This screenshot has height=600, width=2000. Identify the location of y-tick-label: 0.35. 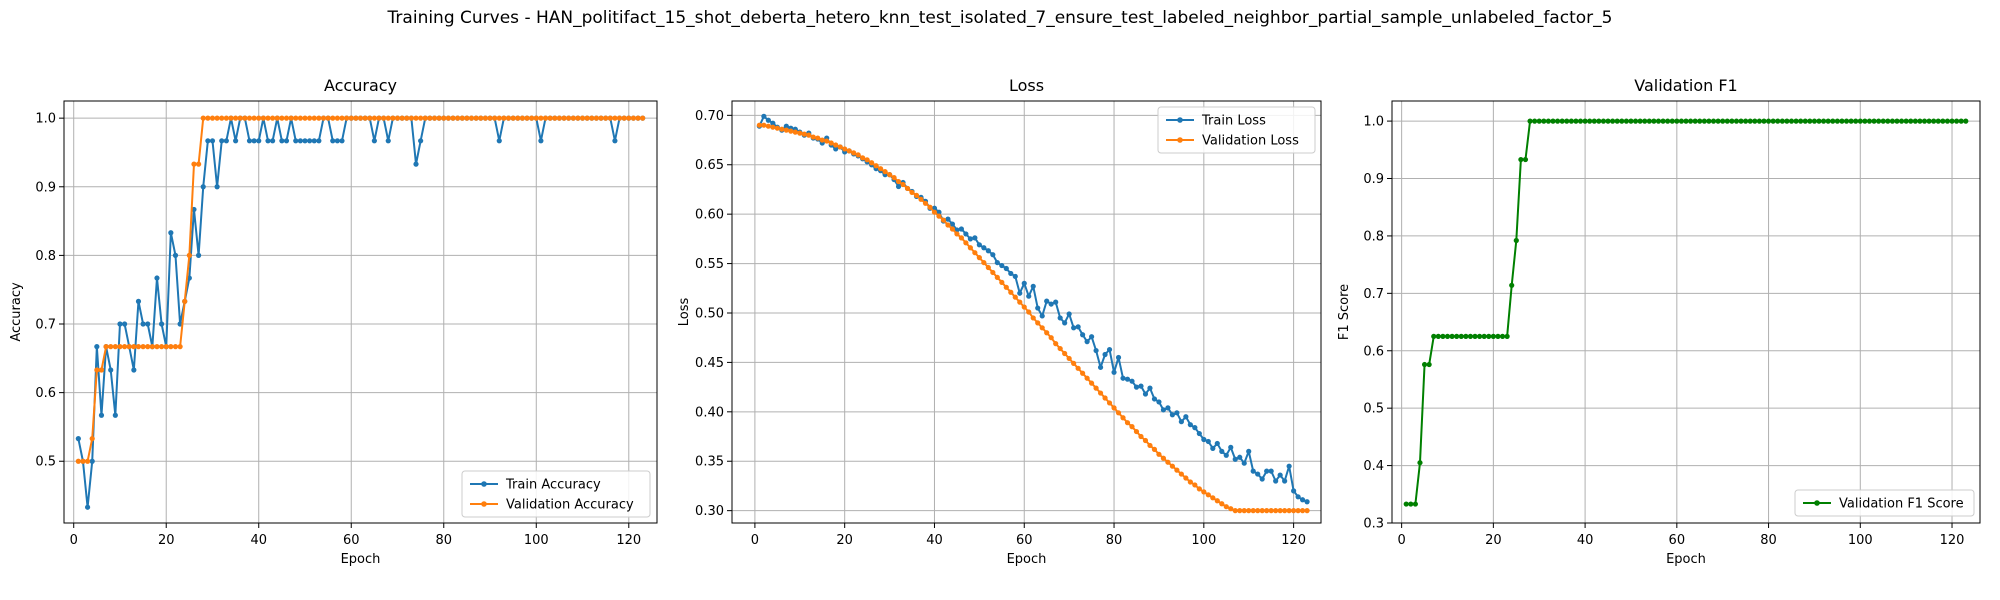
(709, 462).